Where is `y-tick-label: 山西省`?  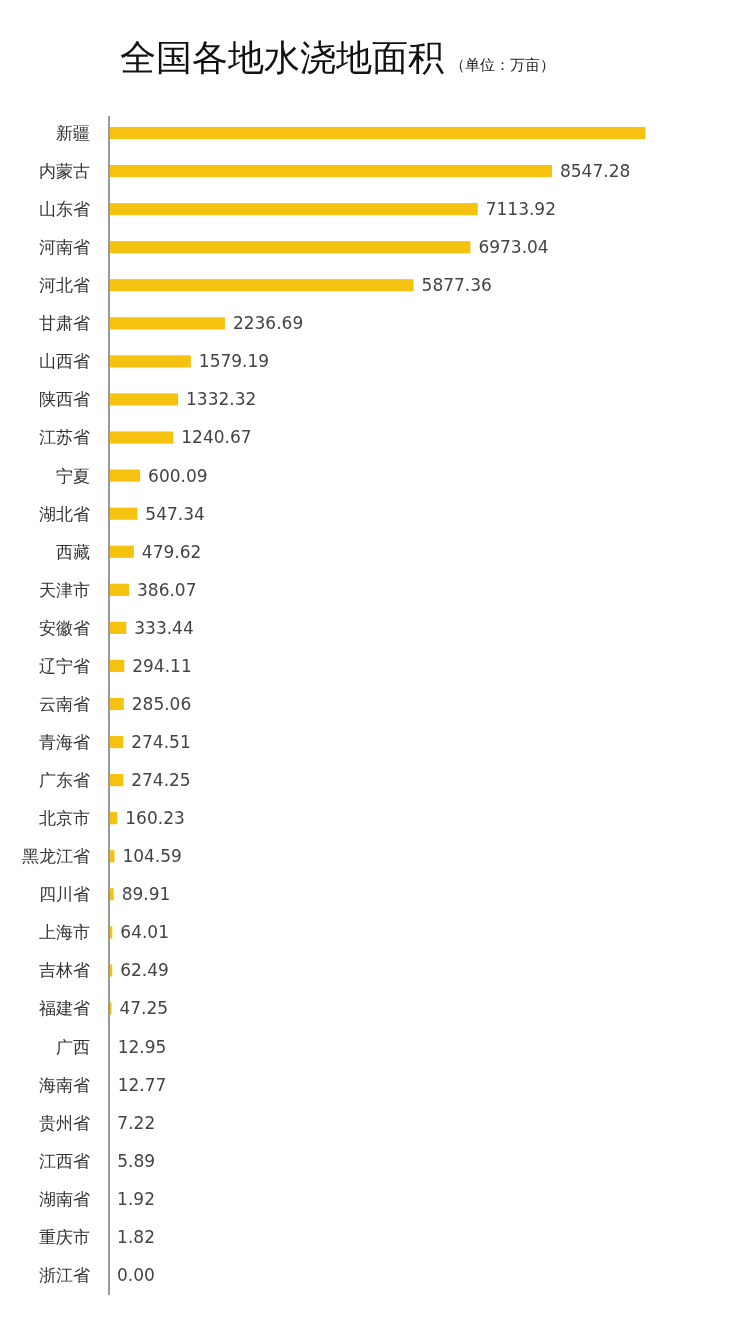 y-tick-label: 山西省 is located at coordinates (64, 361).